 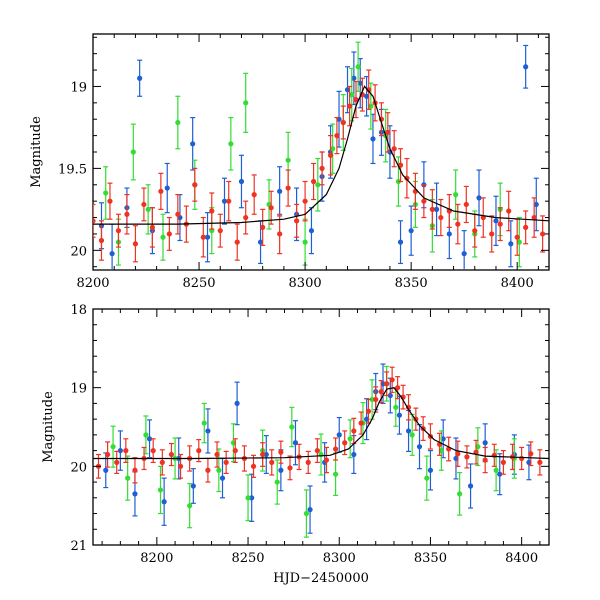 I want to click on top-y-tick-label: 19, so click(x=78, y=87).